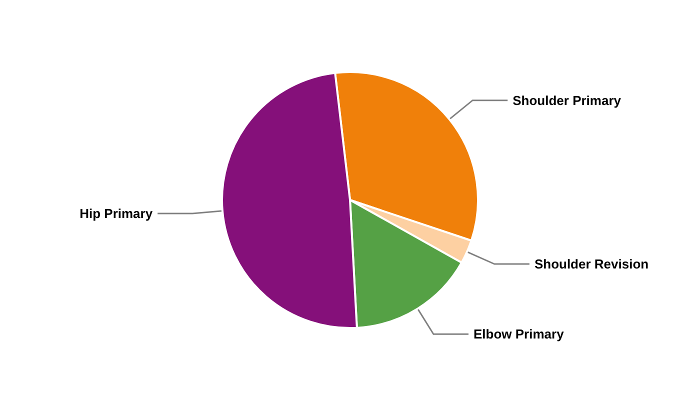 The height and width of the screenshot is (400, 700). Describe the element at coordinates (519, 334) in the screenshot. I see `slice-label: Elbow Primary` at that location.